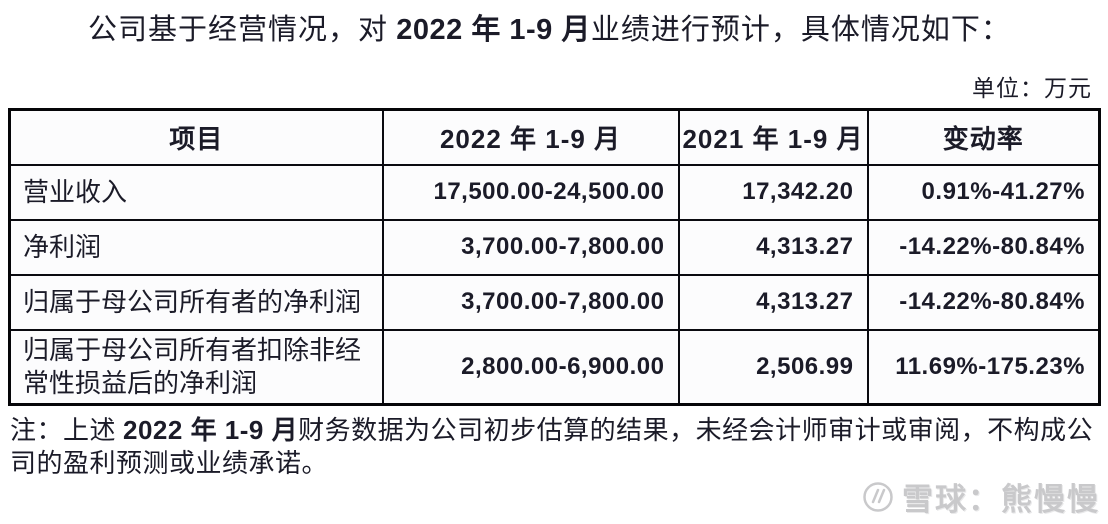 Image resolution: width=1108 pixels, height=524 pixels. What do you see at coordinates (773, 137) in the screenshot?
I see `header-2021-period: 2021 年 1-9 月` at bounding box center [773, 137].